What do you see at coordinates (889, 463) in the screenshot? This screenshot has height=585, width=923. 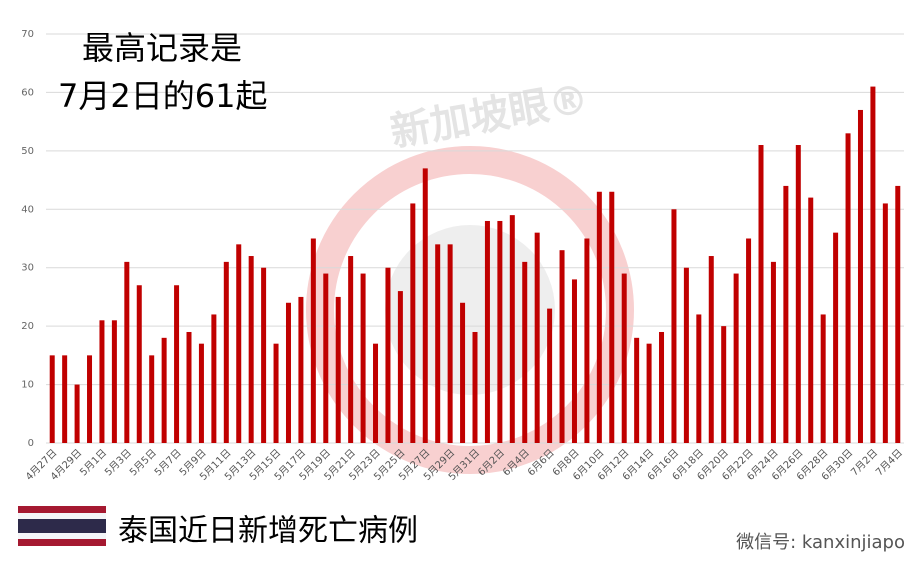 I see `x-tick-label: 7月4日` at bounding box center [889, 463].